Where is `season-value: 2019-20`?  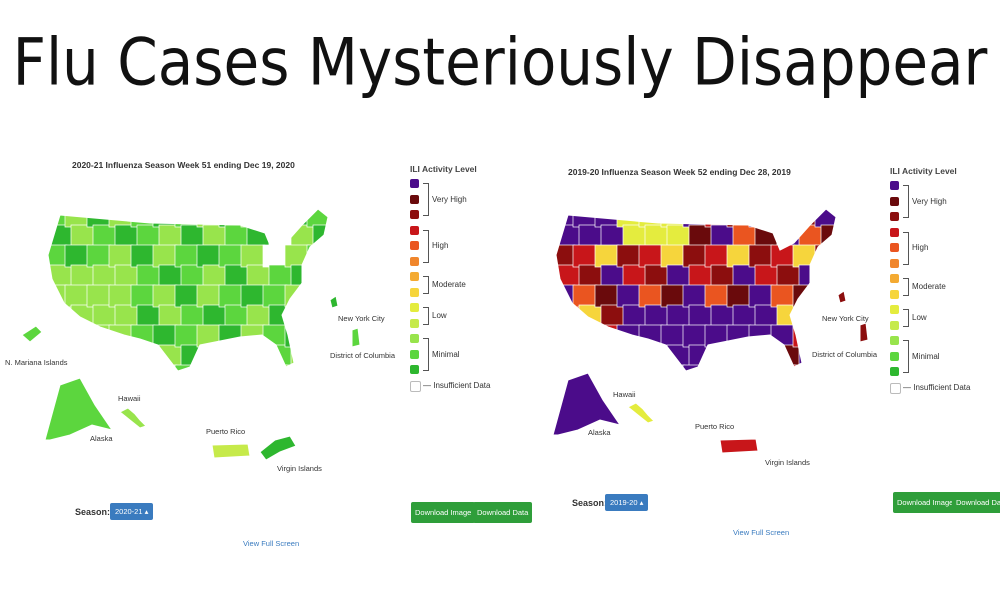
season-value: 2019-20 is located at coordinates (624, 502).